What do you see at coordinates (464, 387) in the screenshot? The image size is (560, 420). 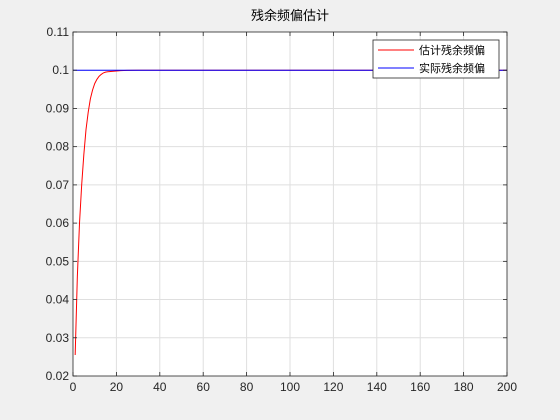 I see `x-tick-label: 180` at bounding box center [464, 387].